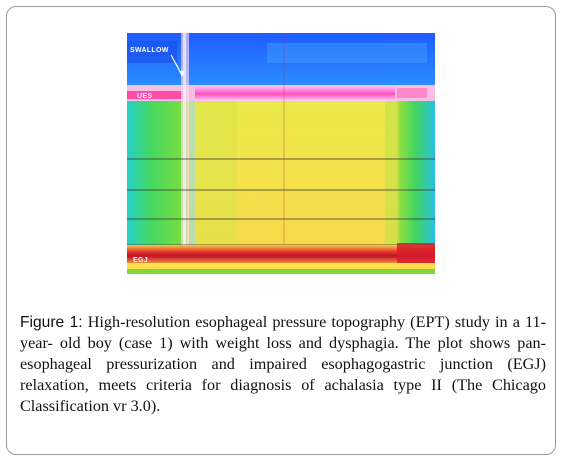 The image size is (562, 463). What do you see at coordinates (416, 176) in the screenshot?
I see `esophageal-body-right` at bounding box center [416, 176].